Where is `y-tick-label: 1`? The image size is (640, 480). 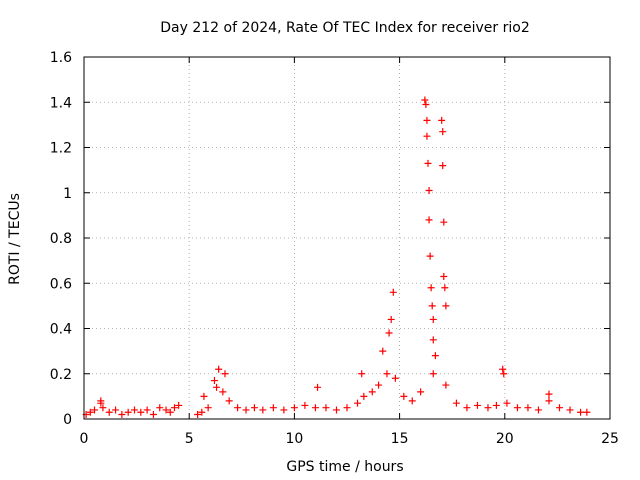 y-tick-label: 1 is located at coordinates (67, 194).